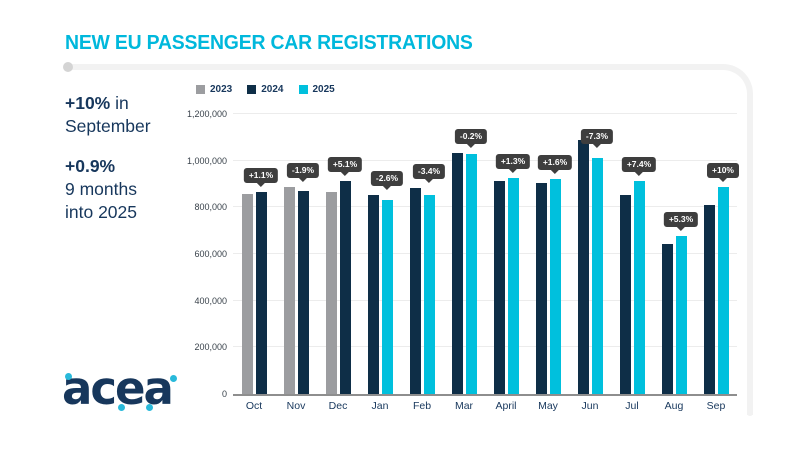  Describe the element at coordinates (261, 292) in the screenshot. I see `bar-2024-Oct` at that location.